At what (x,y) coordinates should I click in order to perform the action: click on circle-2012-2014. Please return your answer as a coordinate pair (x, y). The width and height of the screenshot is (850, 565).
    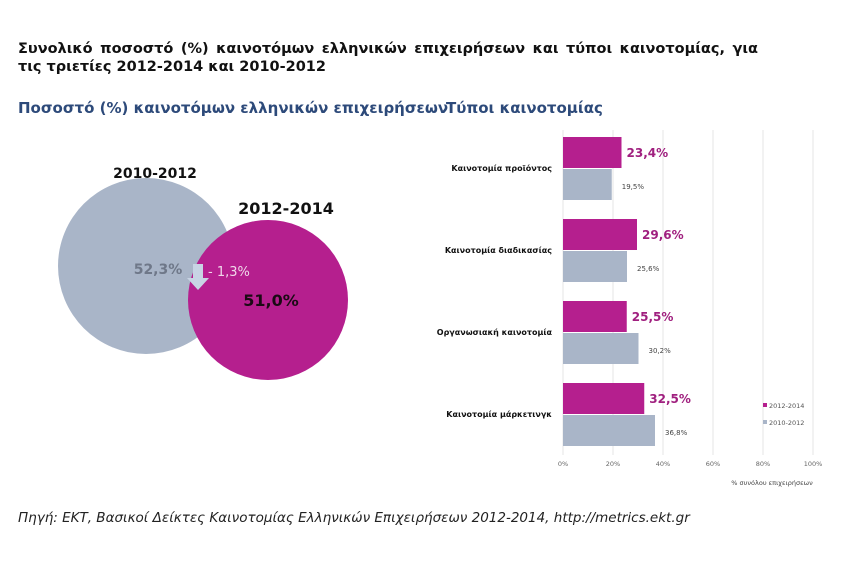
    Looking at the image, I should click on (268, 300).